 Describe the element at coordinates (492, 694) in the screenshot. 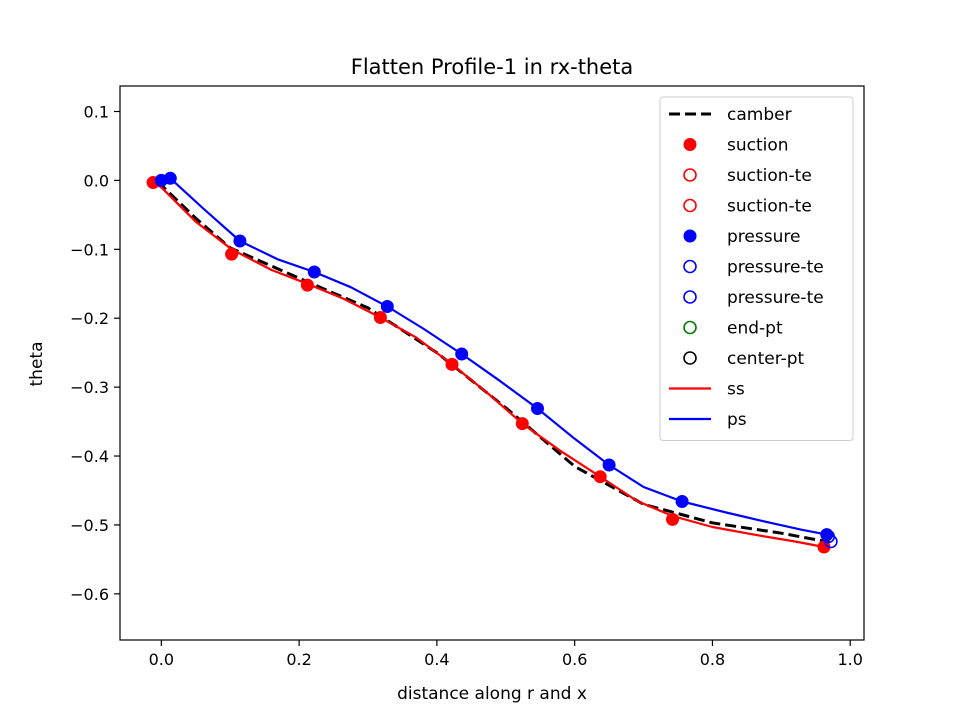

I see `x-axis-label: distance along r and x` at that location.